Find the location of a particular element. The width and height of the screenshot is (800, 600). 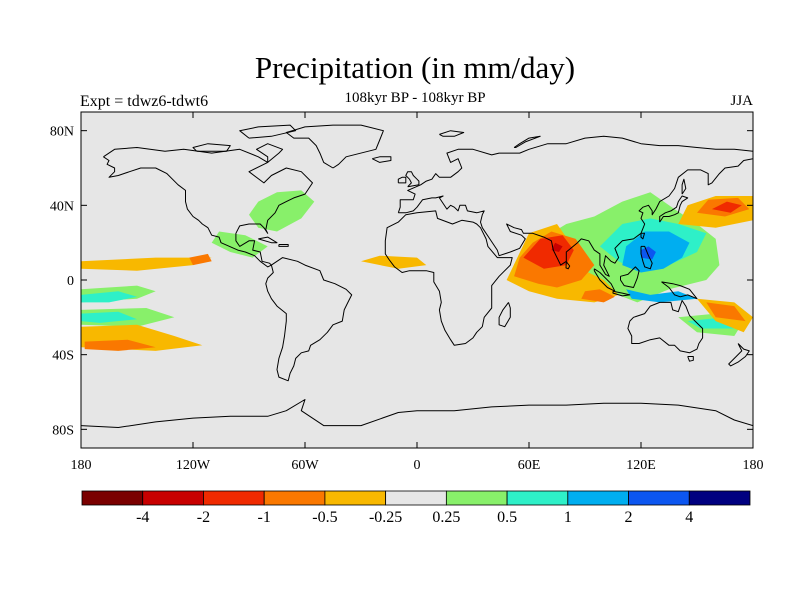

coastline-north-america is located at coordinates (208, 207).